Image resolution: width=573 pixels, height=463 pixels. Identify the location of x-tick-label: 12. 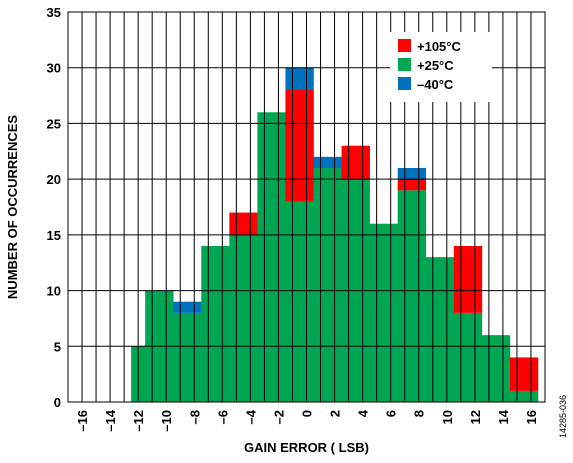
(475, 417).